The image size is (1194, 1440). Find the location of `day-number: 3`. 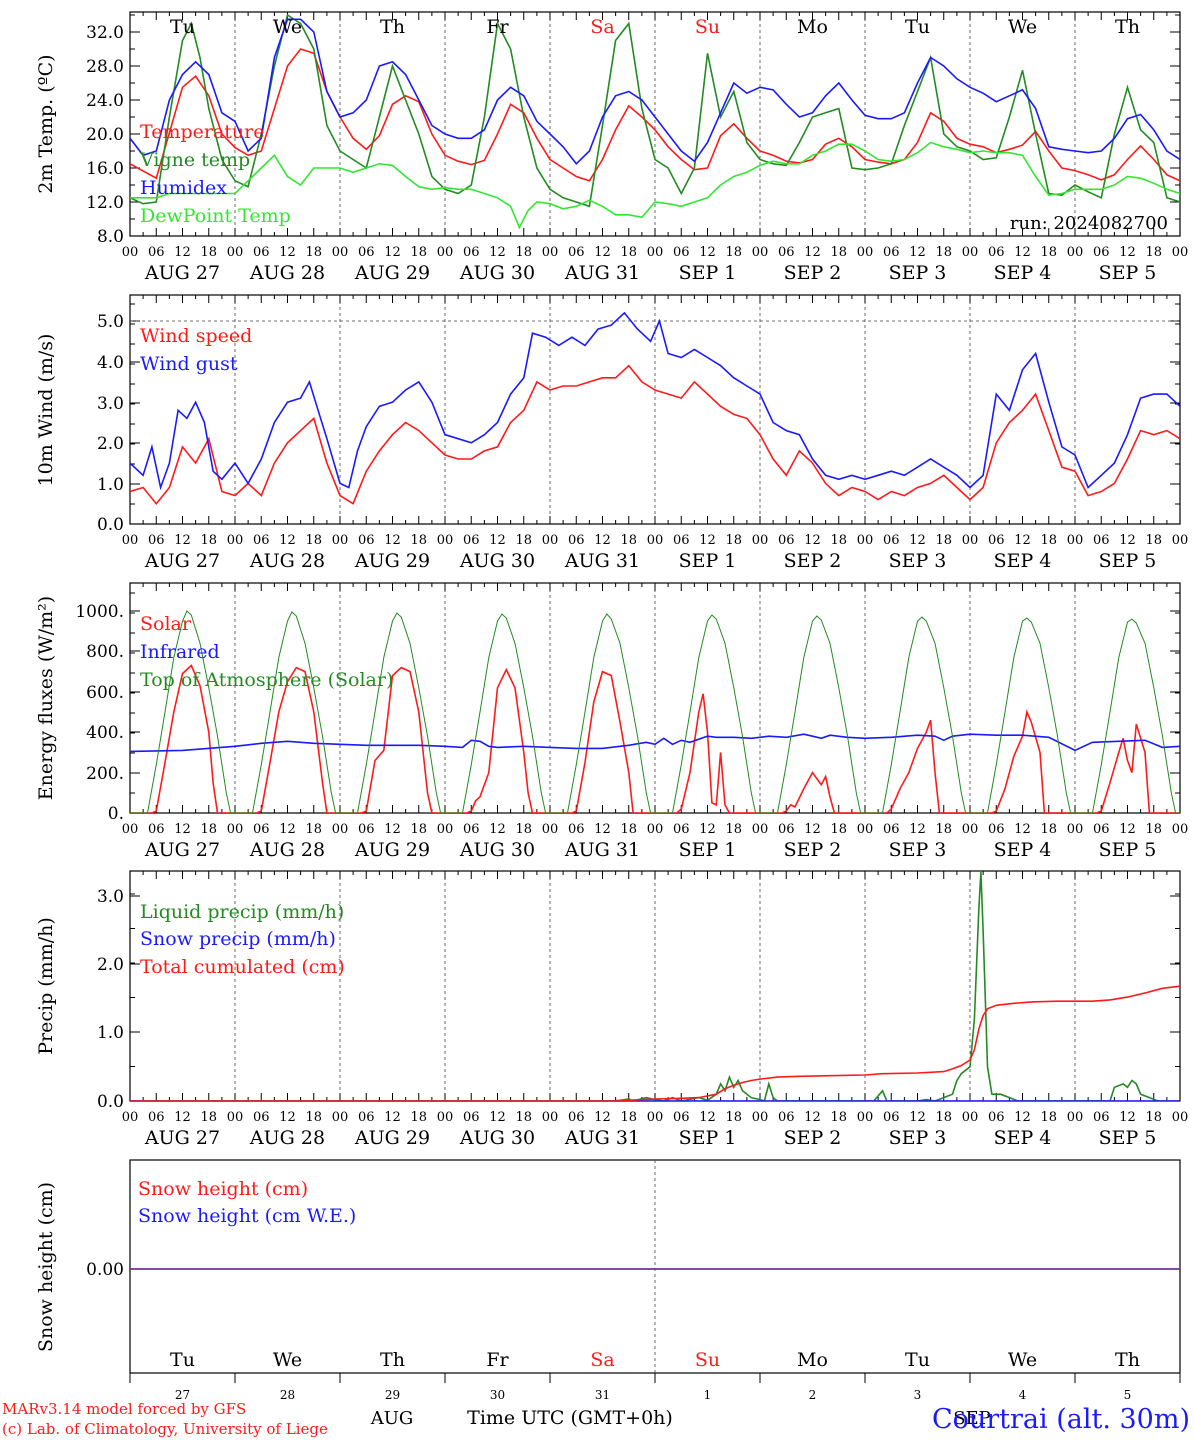

day-number: 3 is located at coordinates (918, 1395).